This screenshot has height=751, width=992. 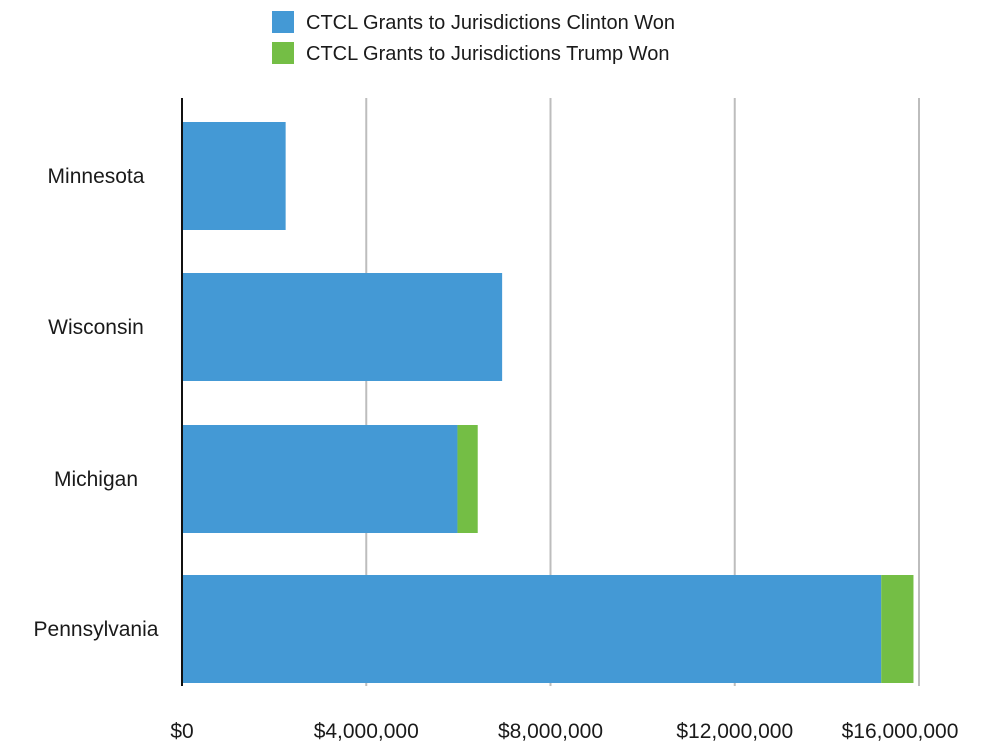 I want to click on category-label-michigan: Michigan, so click(x=96, y=479).